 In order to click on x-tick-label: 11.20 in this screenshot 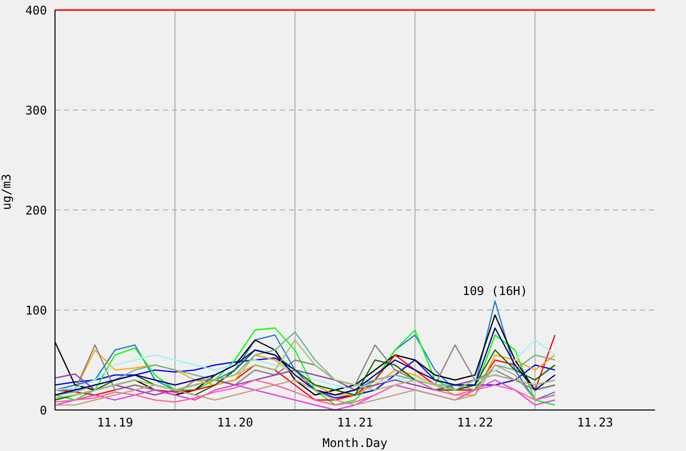, I will do `click(235, 423)`.